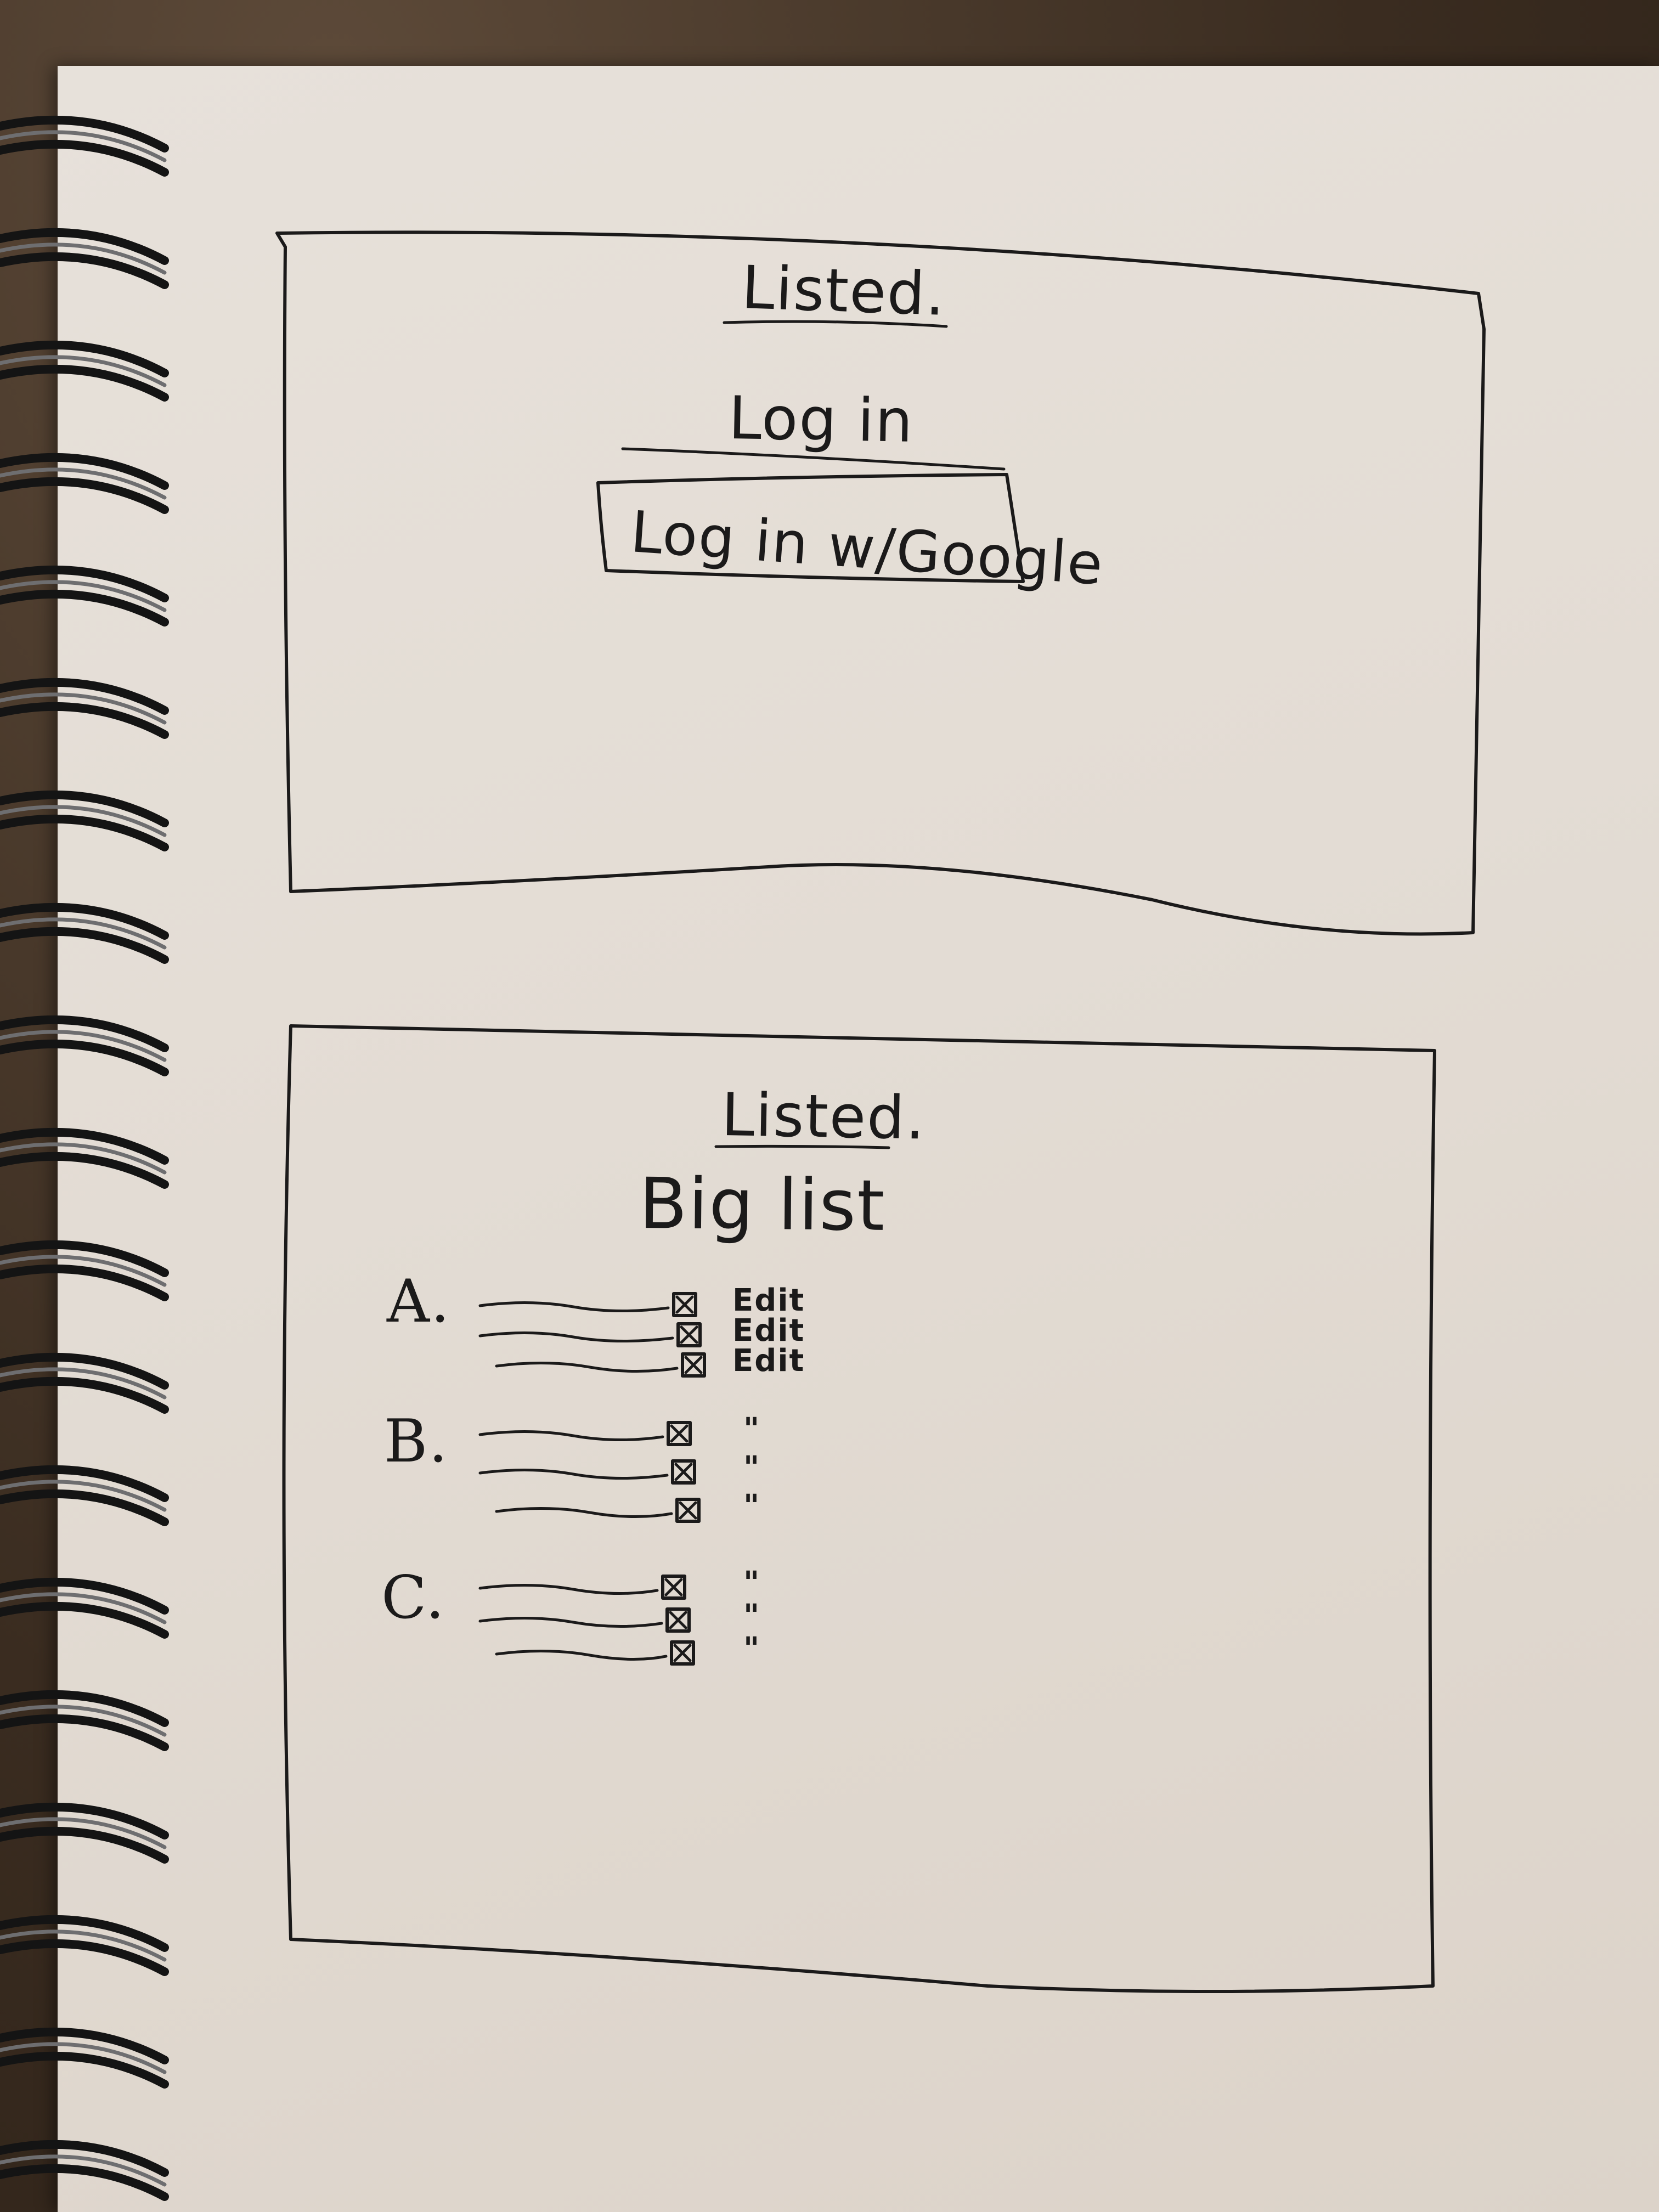 This screenshot has height=2212, width=1659. What do you see at coordinates (844, 291) in the screenshot?
I see `brand-title-login: Listed.` at bounding box center [844, 291].